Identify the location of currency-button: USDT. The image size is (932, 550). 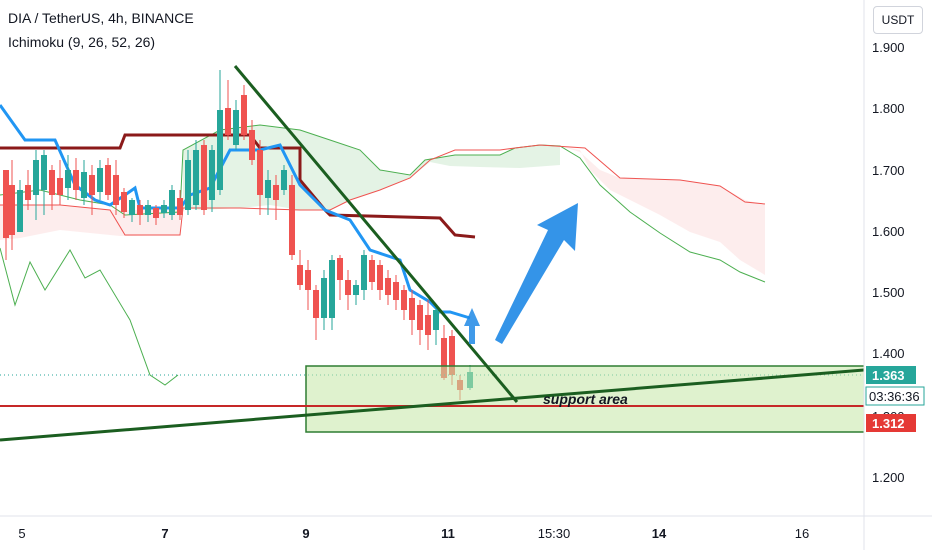
(898, 20).